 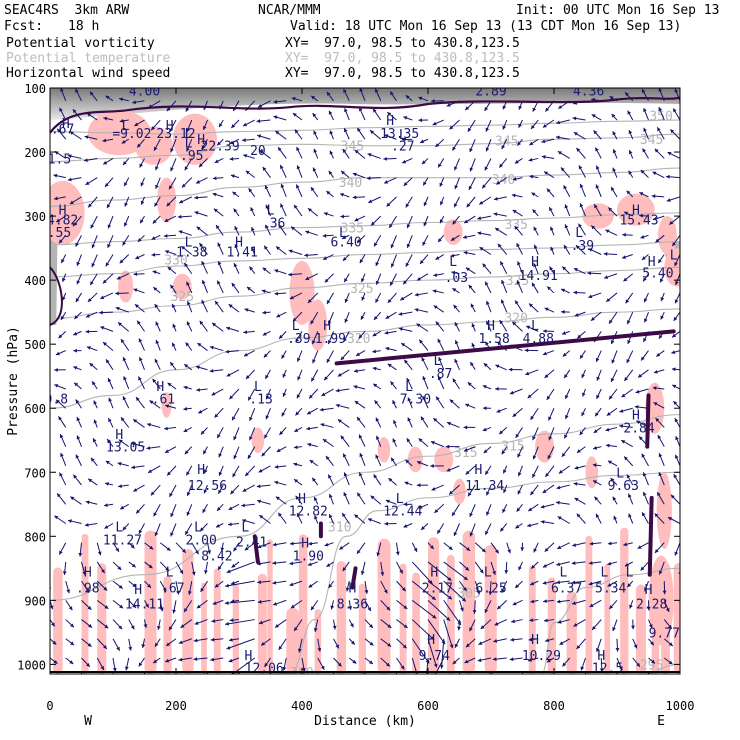 I want to click on pv-extremum-label: .13, so click(x=260, y=400).